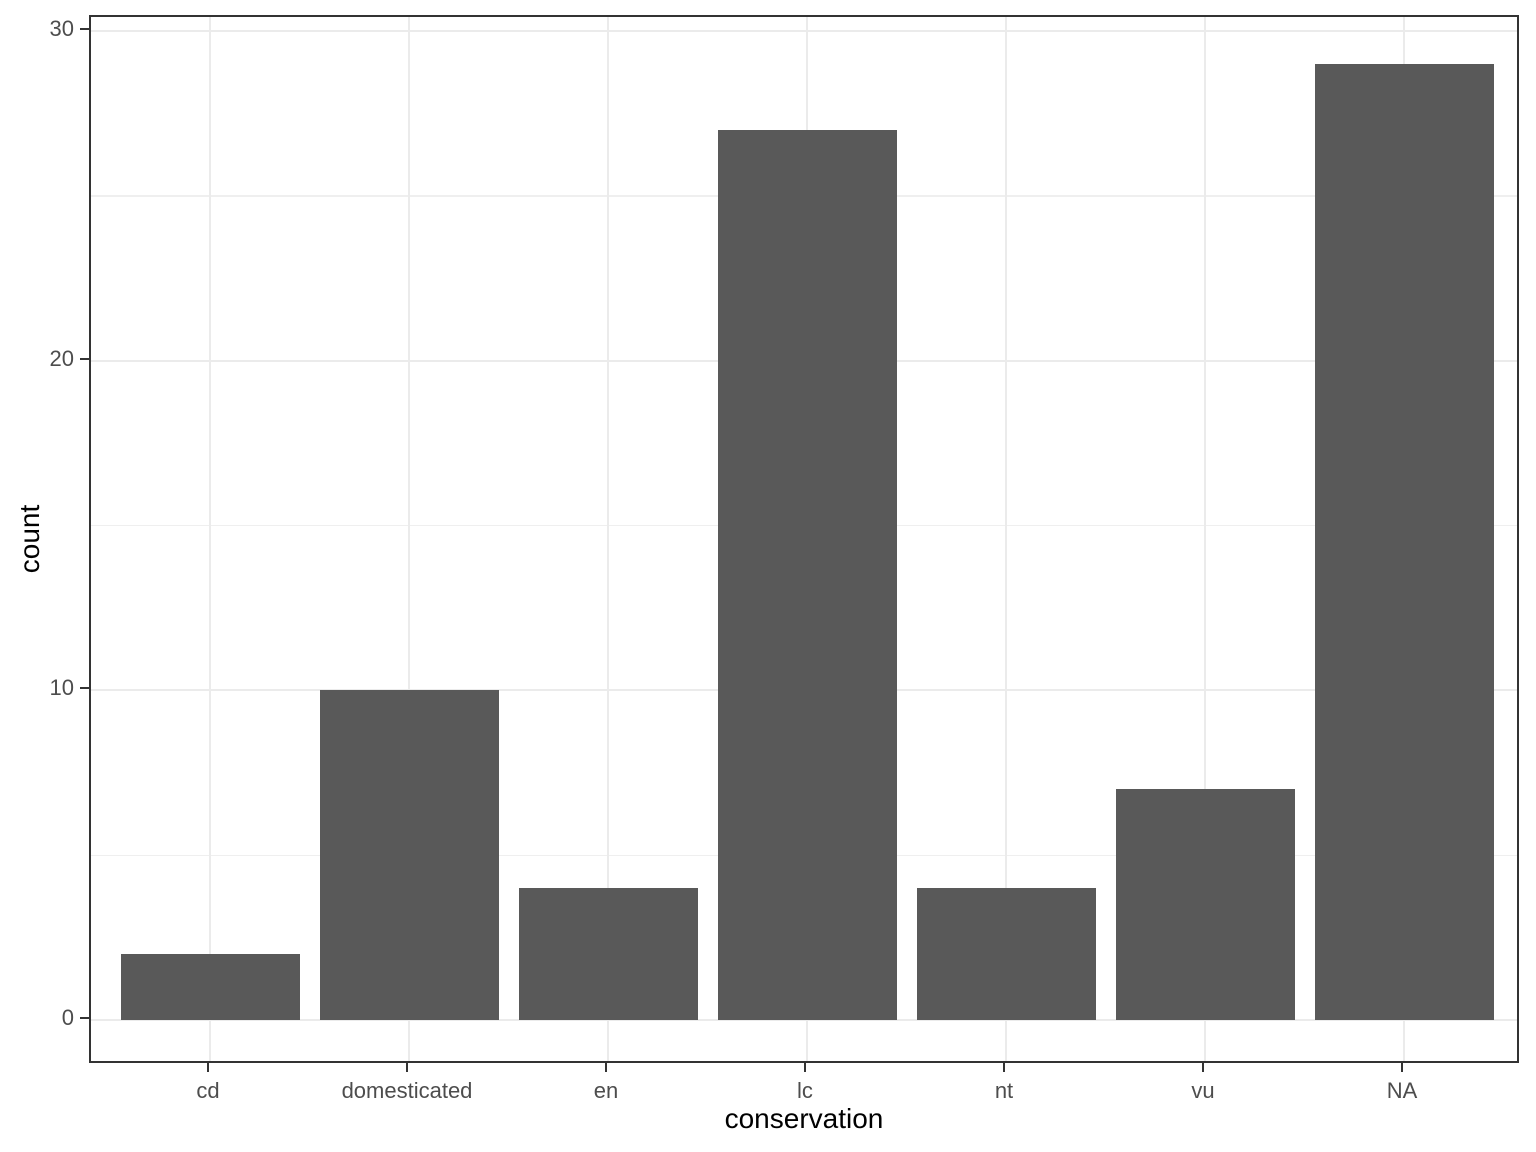  What do you see at coordinates (61, 358) in the screenshot?
I see `y-tick-label: 20` at bounding box center [61, 358].